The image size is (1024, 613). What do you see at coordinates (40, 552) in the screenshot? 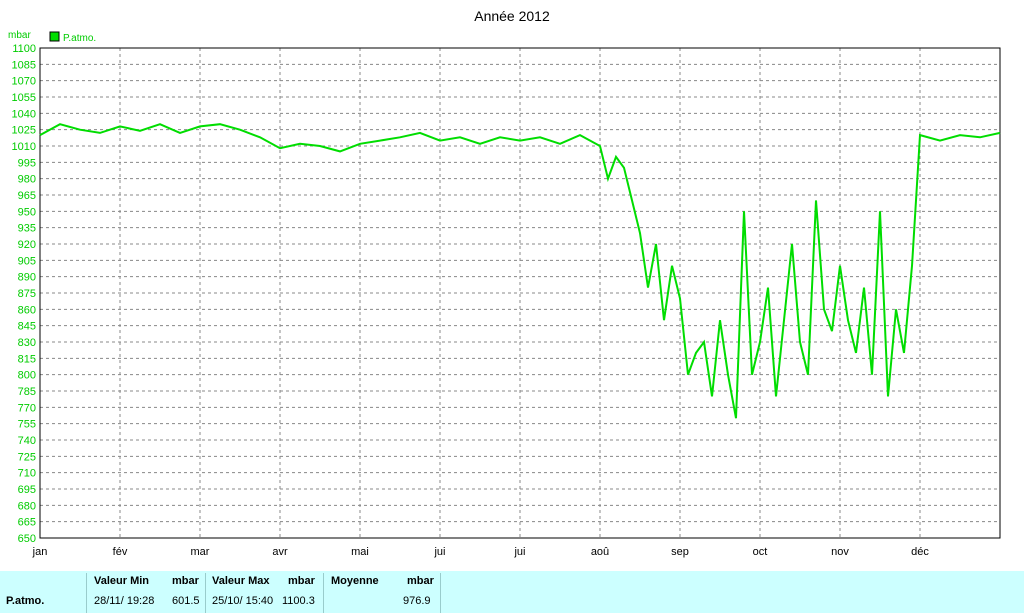
I see `x-tick-label: jan` at bounding box center [40, 552].